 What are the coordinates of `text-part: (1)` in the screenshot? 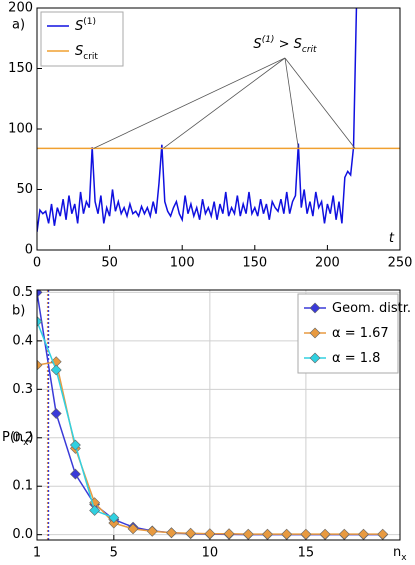 It's located at (268, 40).